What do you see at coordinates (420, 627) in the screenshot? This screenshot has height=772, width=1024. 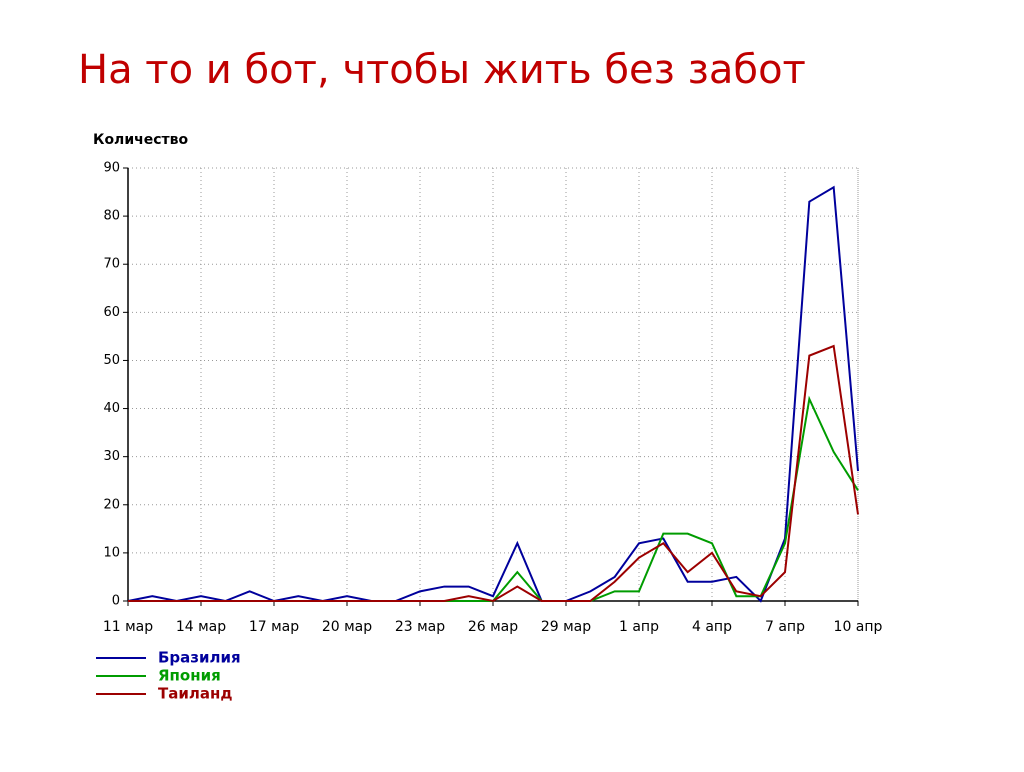 I see `x-tick-label: 23 мар` at bounding box center [420, 627].